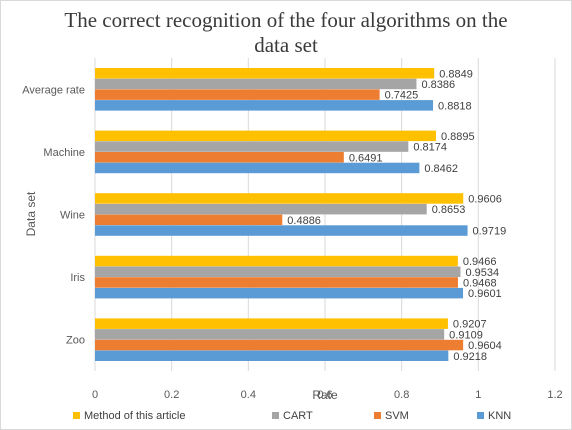 This screenshot has width=572, height=430. What do you see at coordinates (480, 283) in the screenshot?
I see `data-label: 0.9468` at bounding box center [480, 283].